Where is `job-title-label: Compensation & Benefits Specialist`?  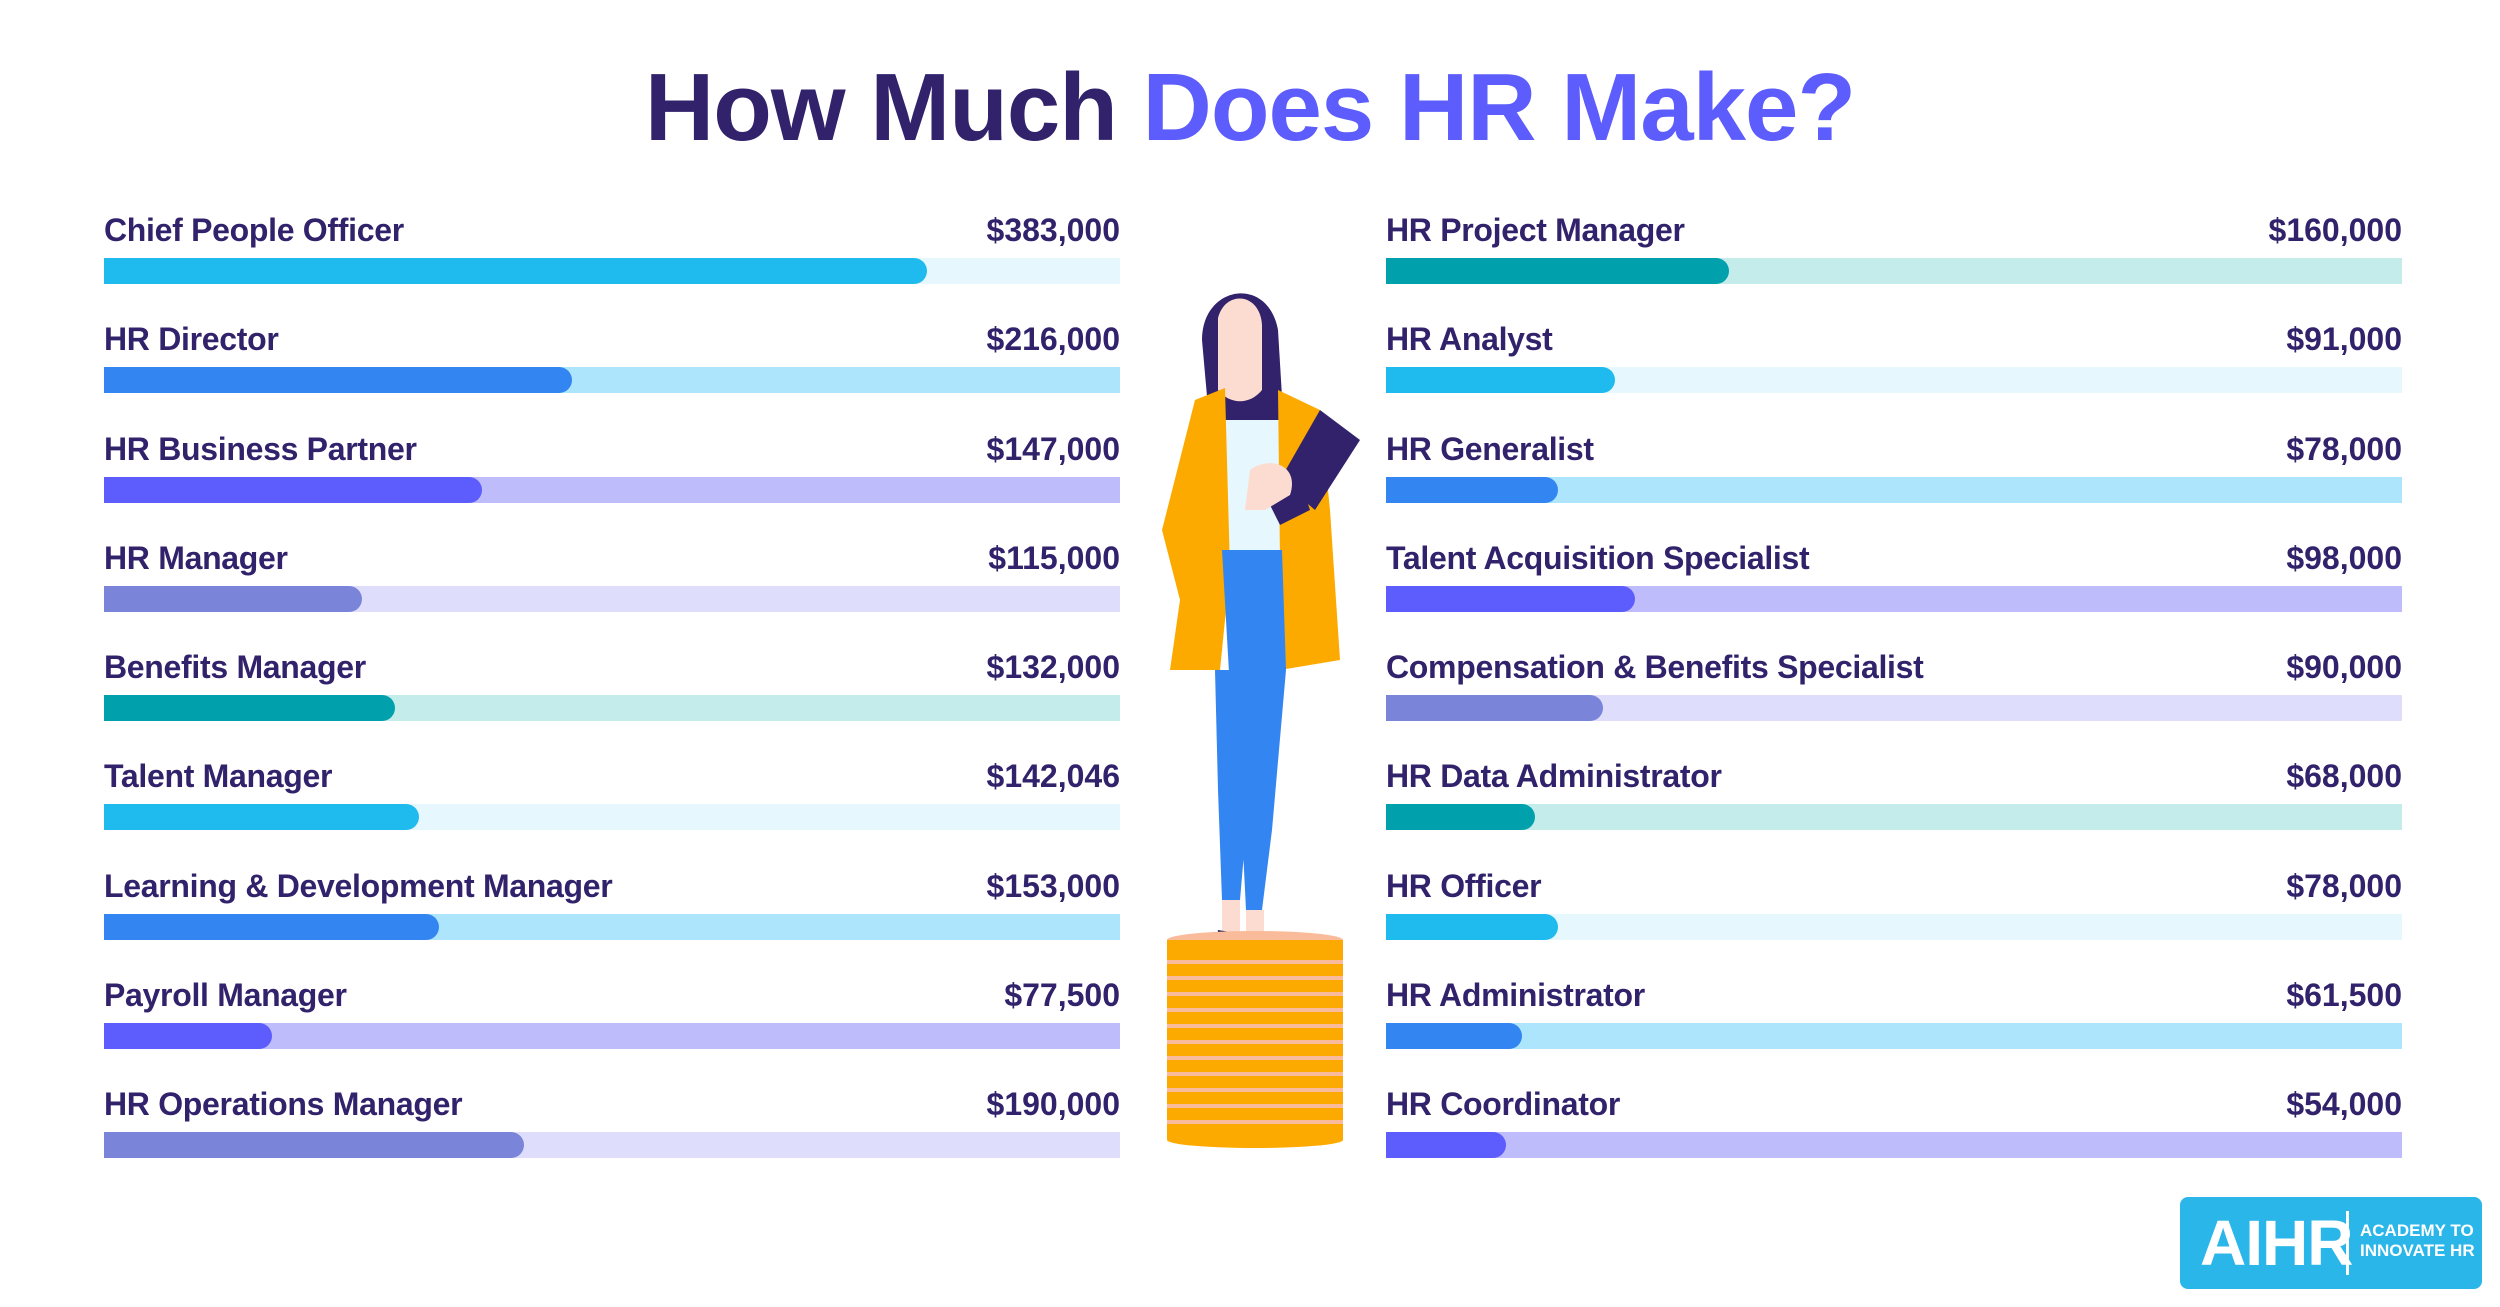 job-title-label: Compensation & Benefits Specialist is located at coordinates (1655, 667).